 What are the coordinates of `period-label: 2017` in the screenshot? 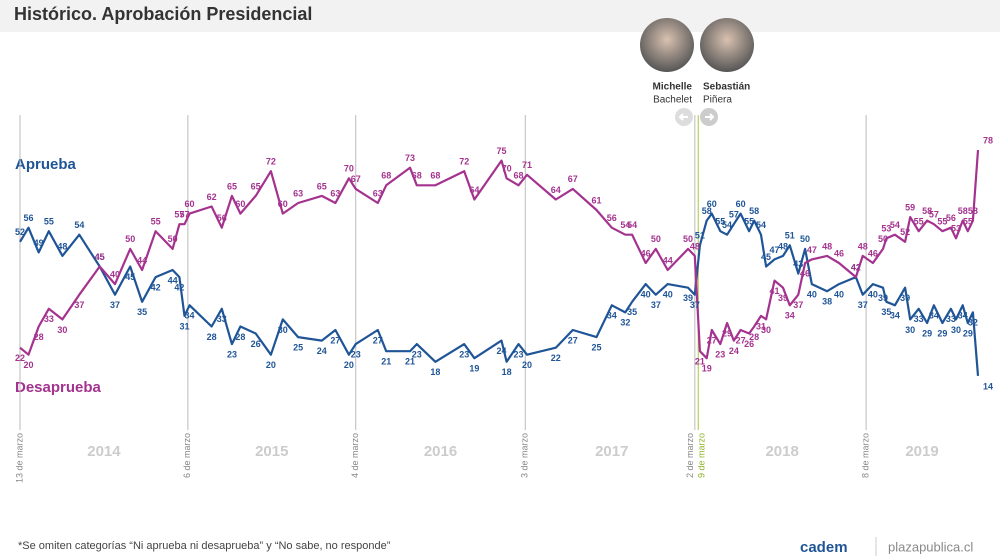 It's located at (611, 451).